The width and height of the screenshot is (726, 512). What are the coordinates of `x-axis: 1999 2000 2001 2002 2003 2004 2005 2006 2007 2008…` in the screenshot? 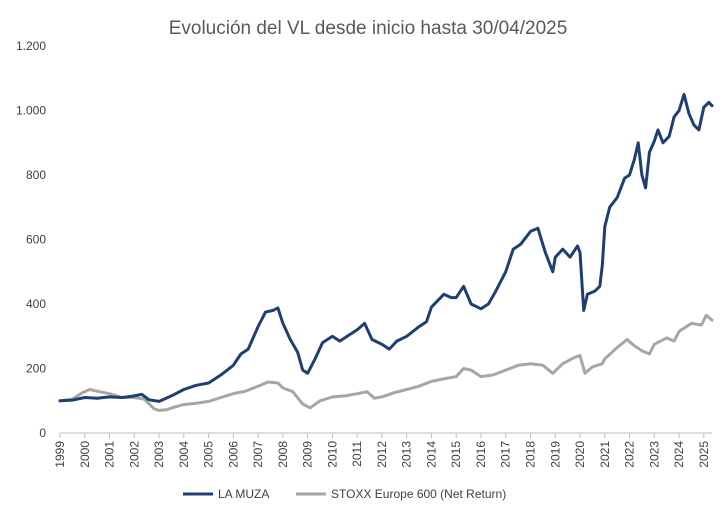 It's located at (382, 450).